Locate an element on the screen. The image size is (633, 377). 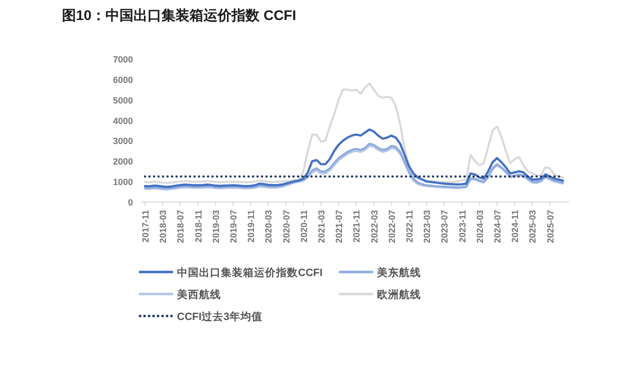
x-tick-label: 2025-03 is located at coordinates (533, 227).